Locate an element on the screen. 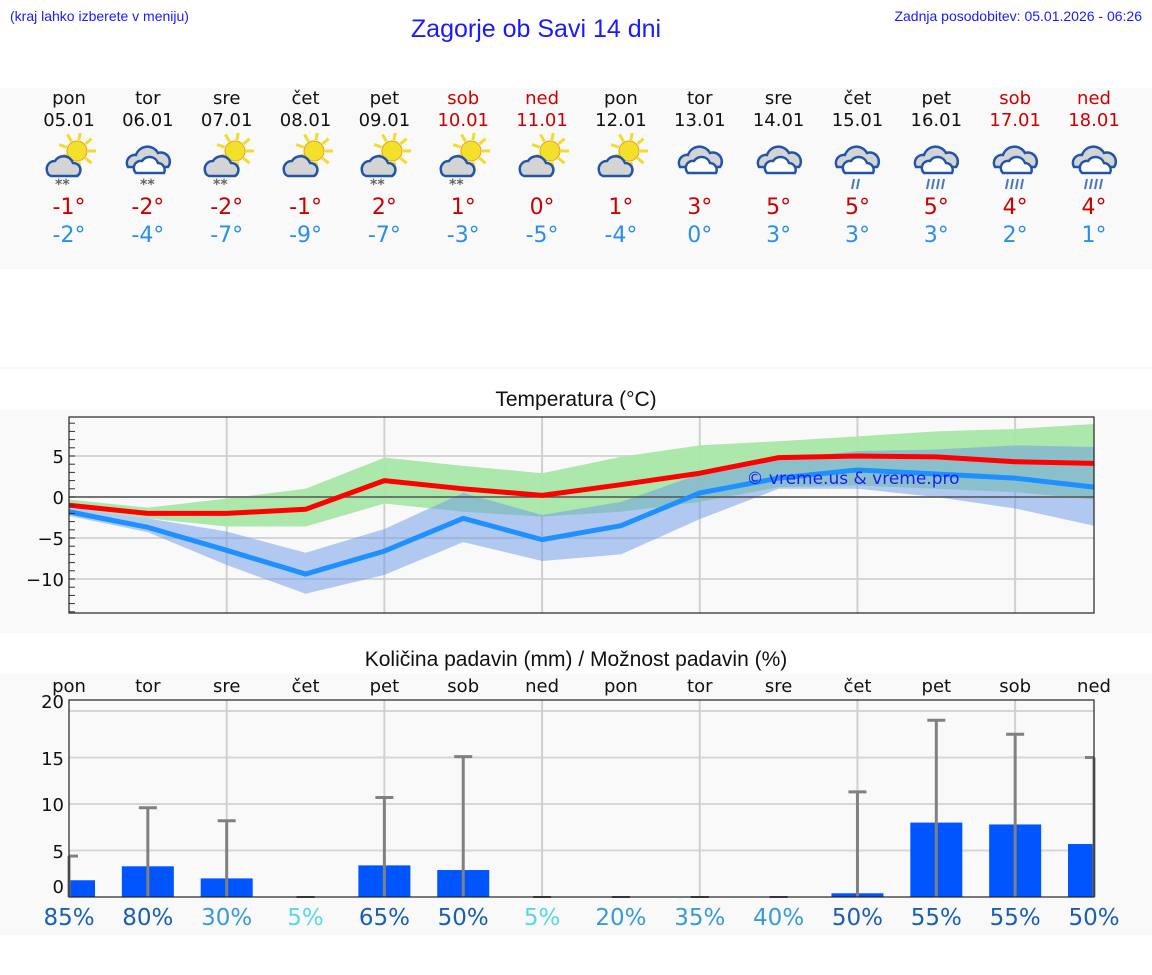 This screenshot has height=975, width=1152. max-temperature: 3° is located at coordinates (700, 207).